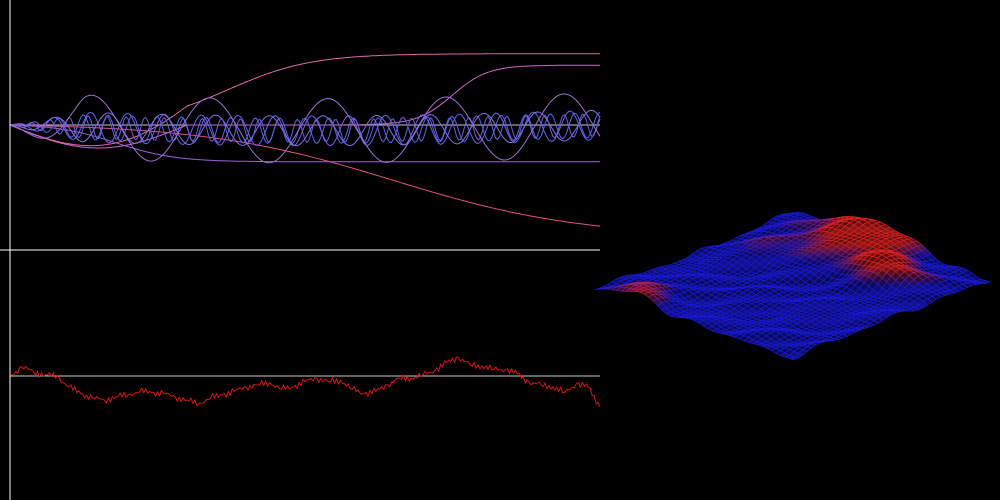 This screenshot has height=500, width=1000. Describe the element at coordinates (794, 358) in the screenshot. I see `surface-cell` at that location.